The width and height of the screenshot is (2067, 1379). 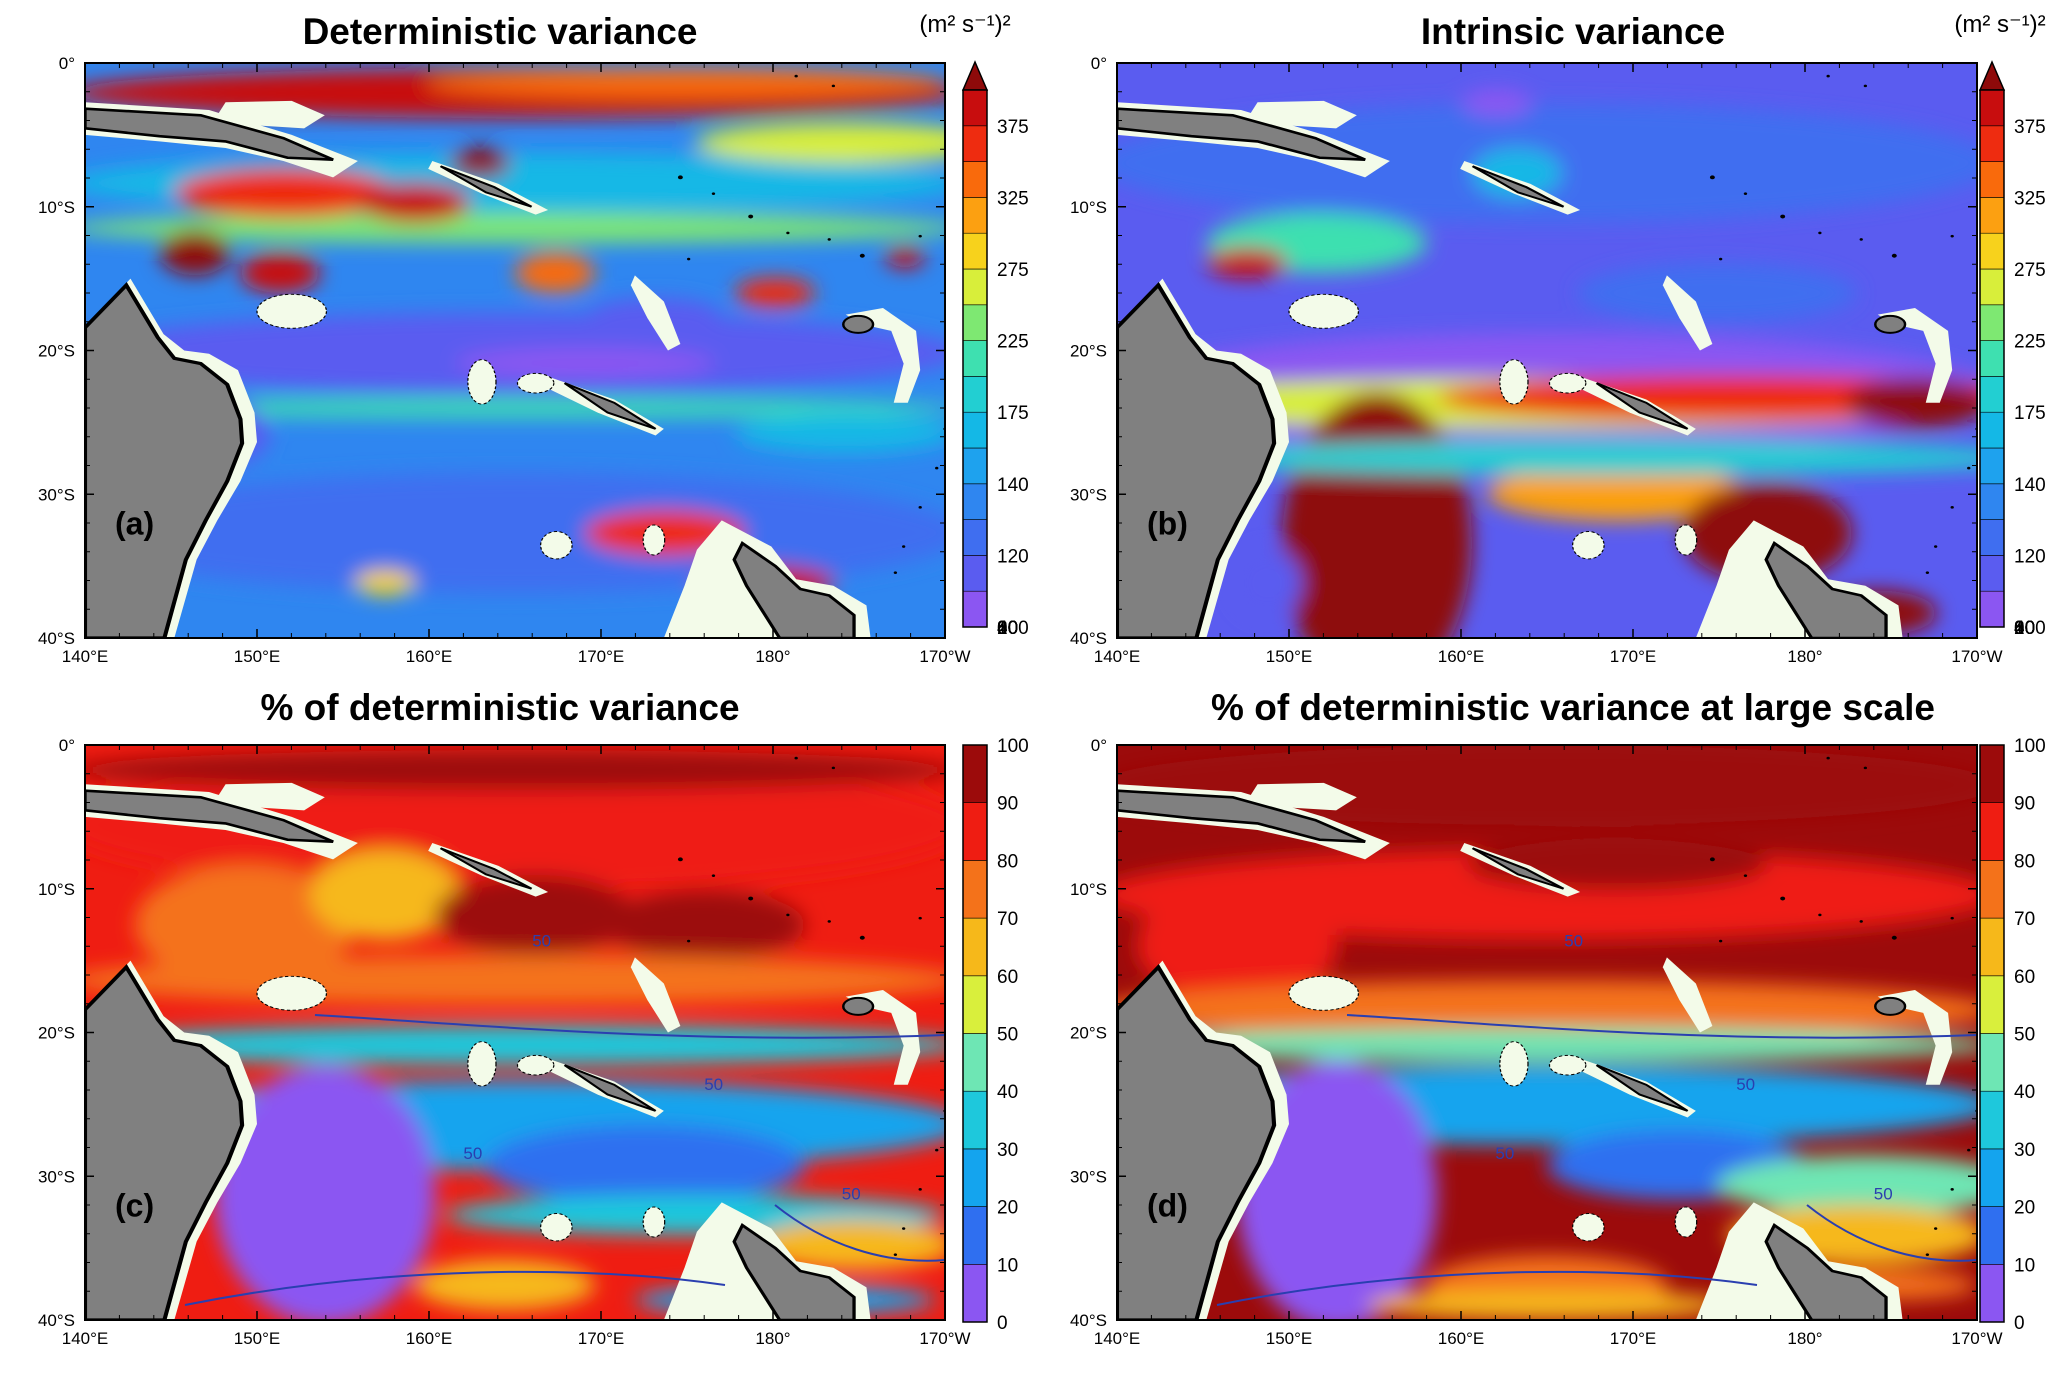 I want to click on colorbar-tick-label: 275, so click(x=1013, y=270).